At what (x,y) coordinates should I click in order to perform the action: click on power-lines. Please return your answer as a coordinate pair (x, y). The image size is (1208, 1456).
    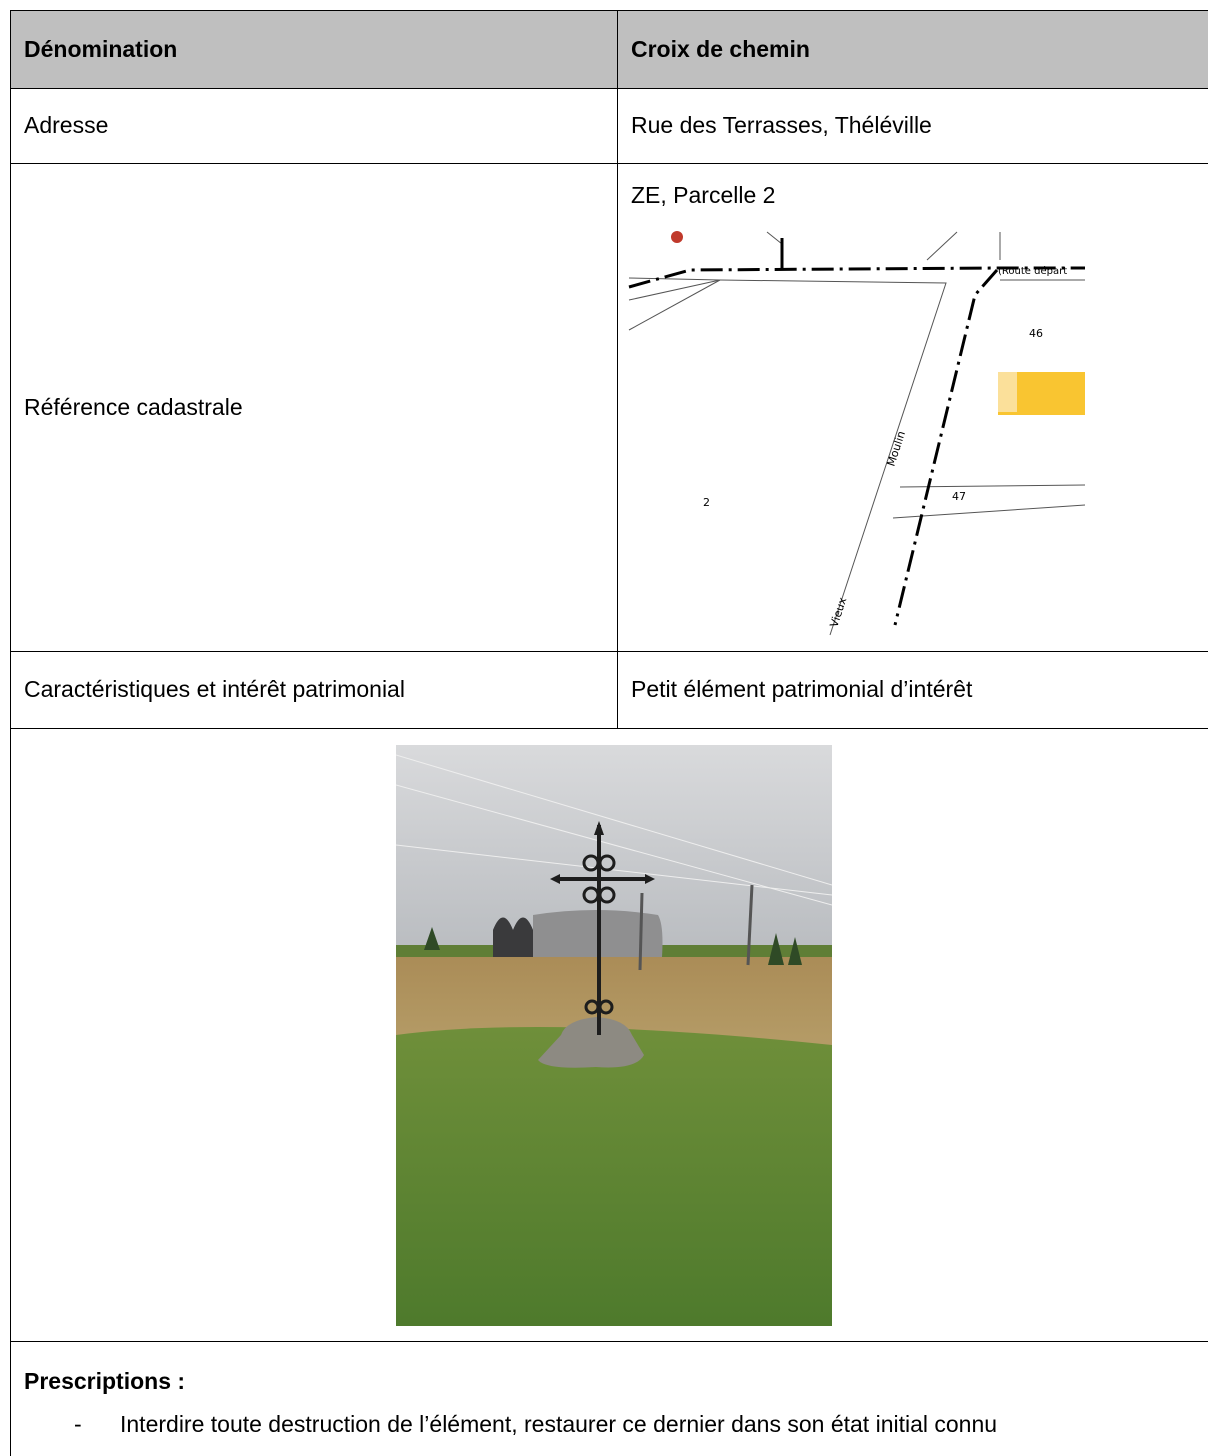
    Looking at the image, I should click on (614, 830).